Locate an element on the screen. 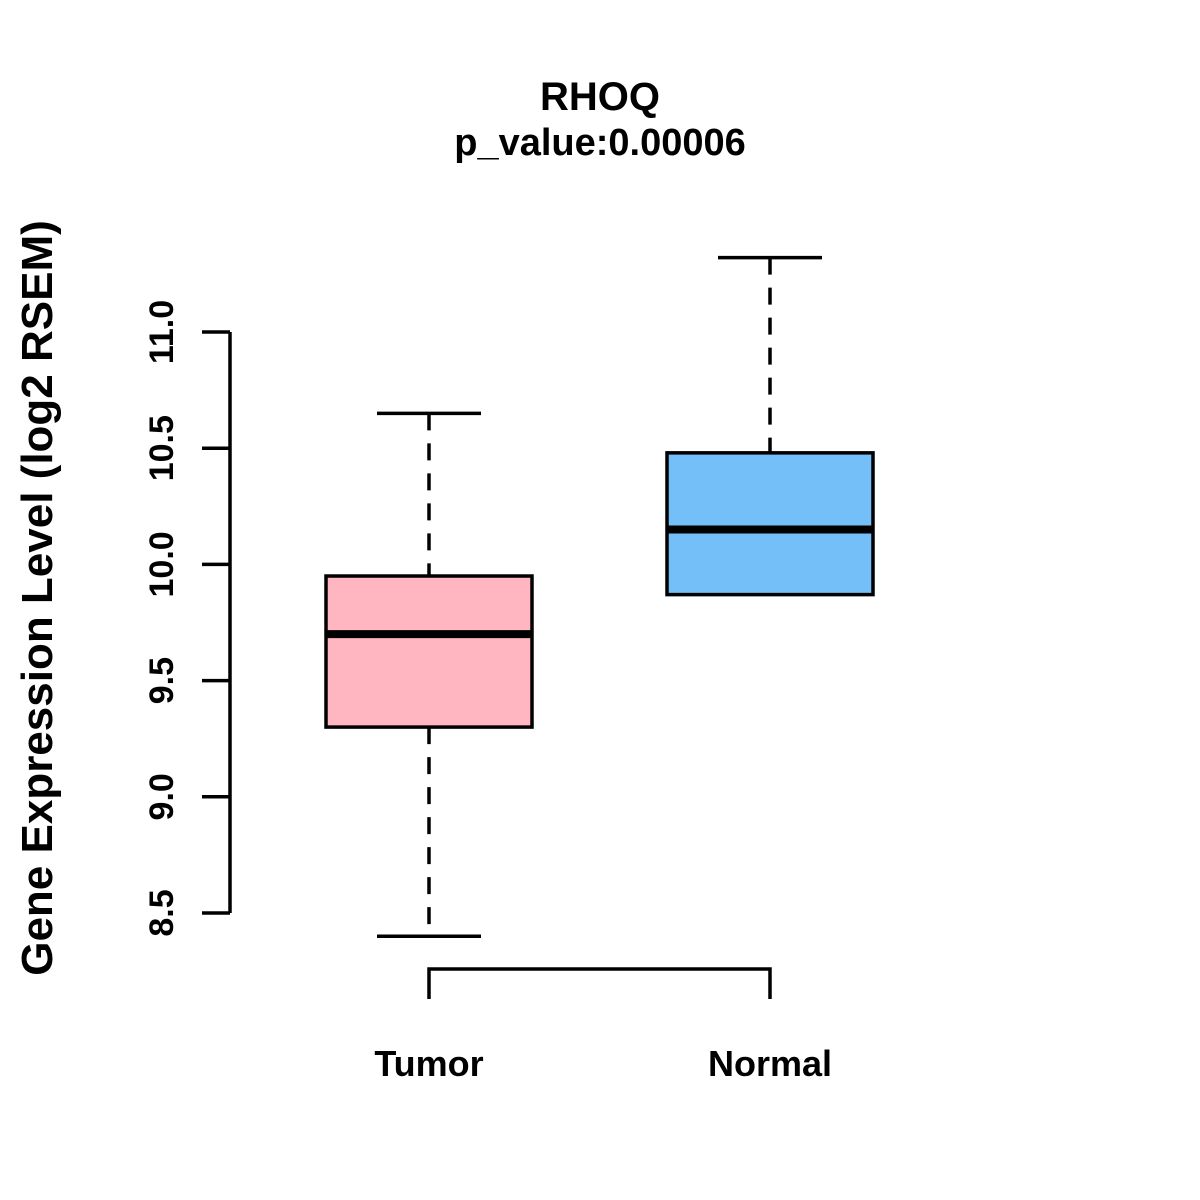 The height and width of the screenshot is (1200, 1200). y-tick-label: 9.0 is located at coordinates (162, 796).